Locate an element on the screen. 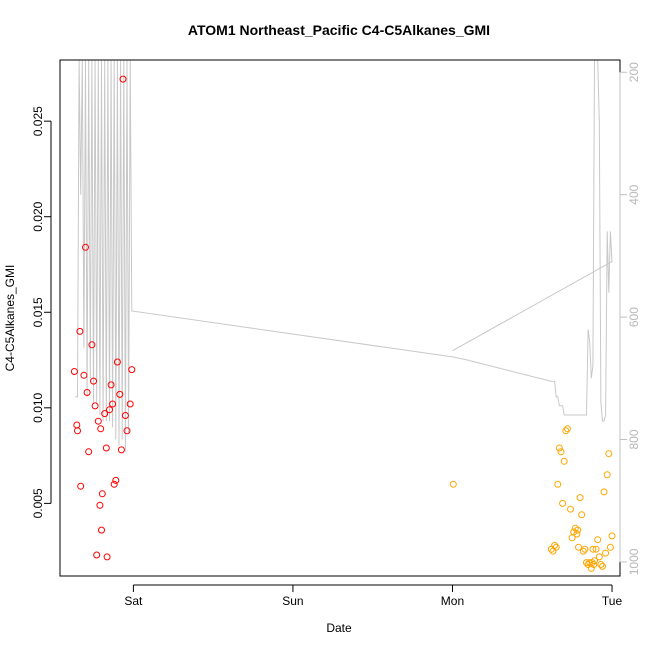 The height and width of the screenshot is (650, 650). y-tick-label: 0.020 is located at coordinates (38, 216).